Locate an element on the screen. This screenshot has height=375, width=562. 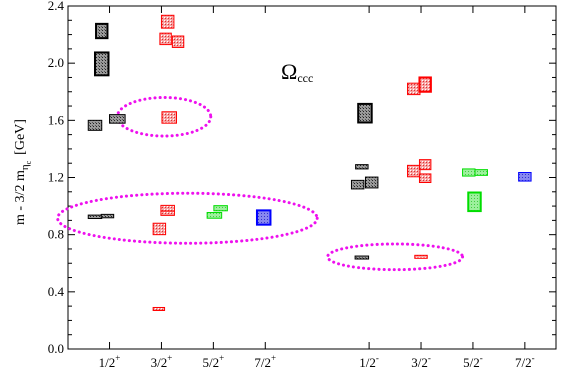
chart-title-sub: ccc is located at coordinates (305, 78).